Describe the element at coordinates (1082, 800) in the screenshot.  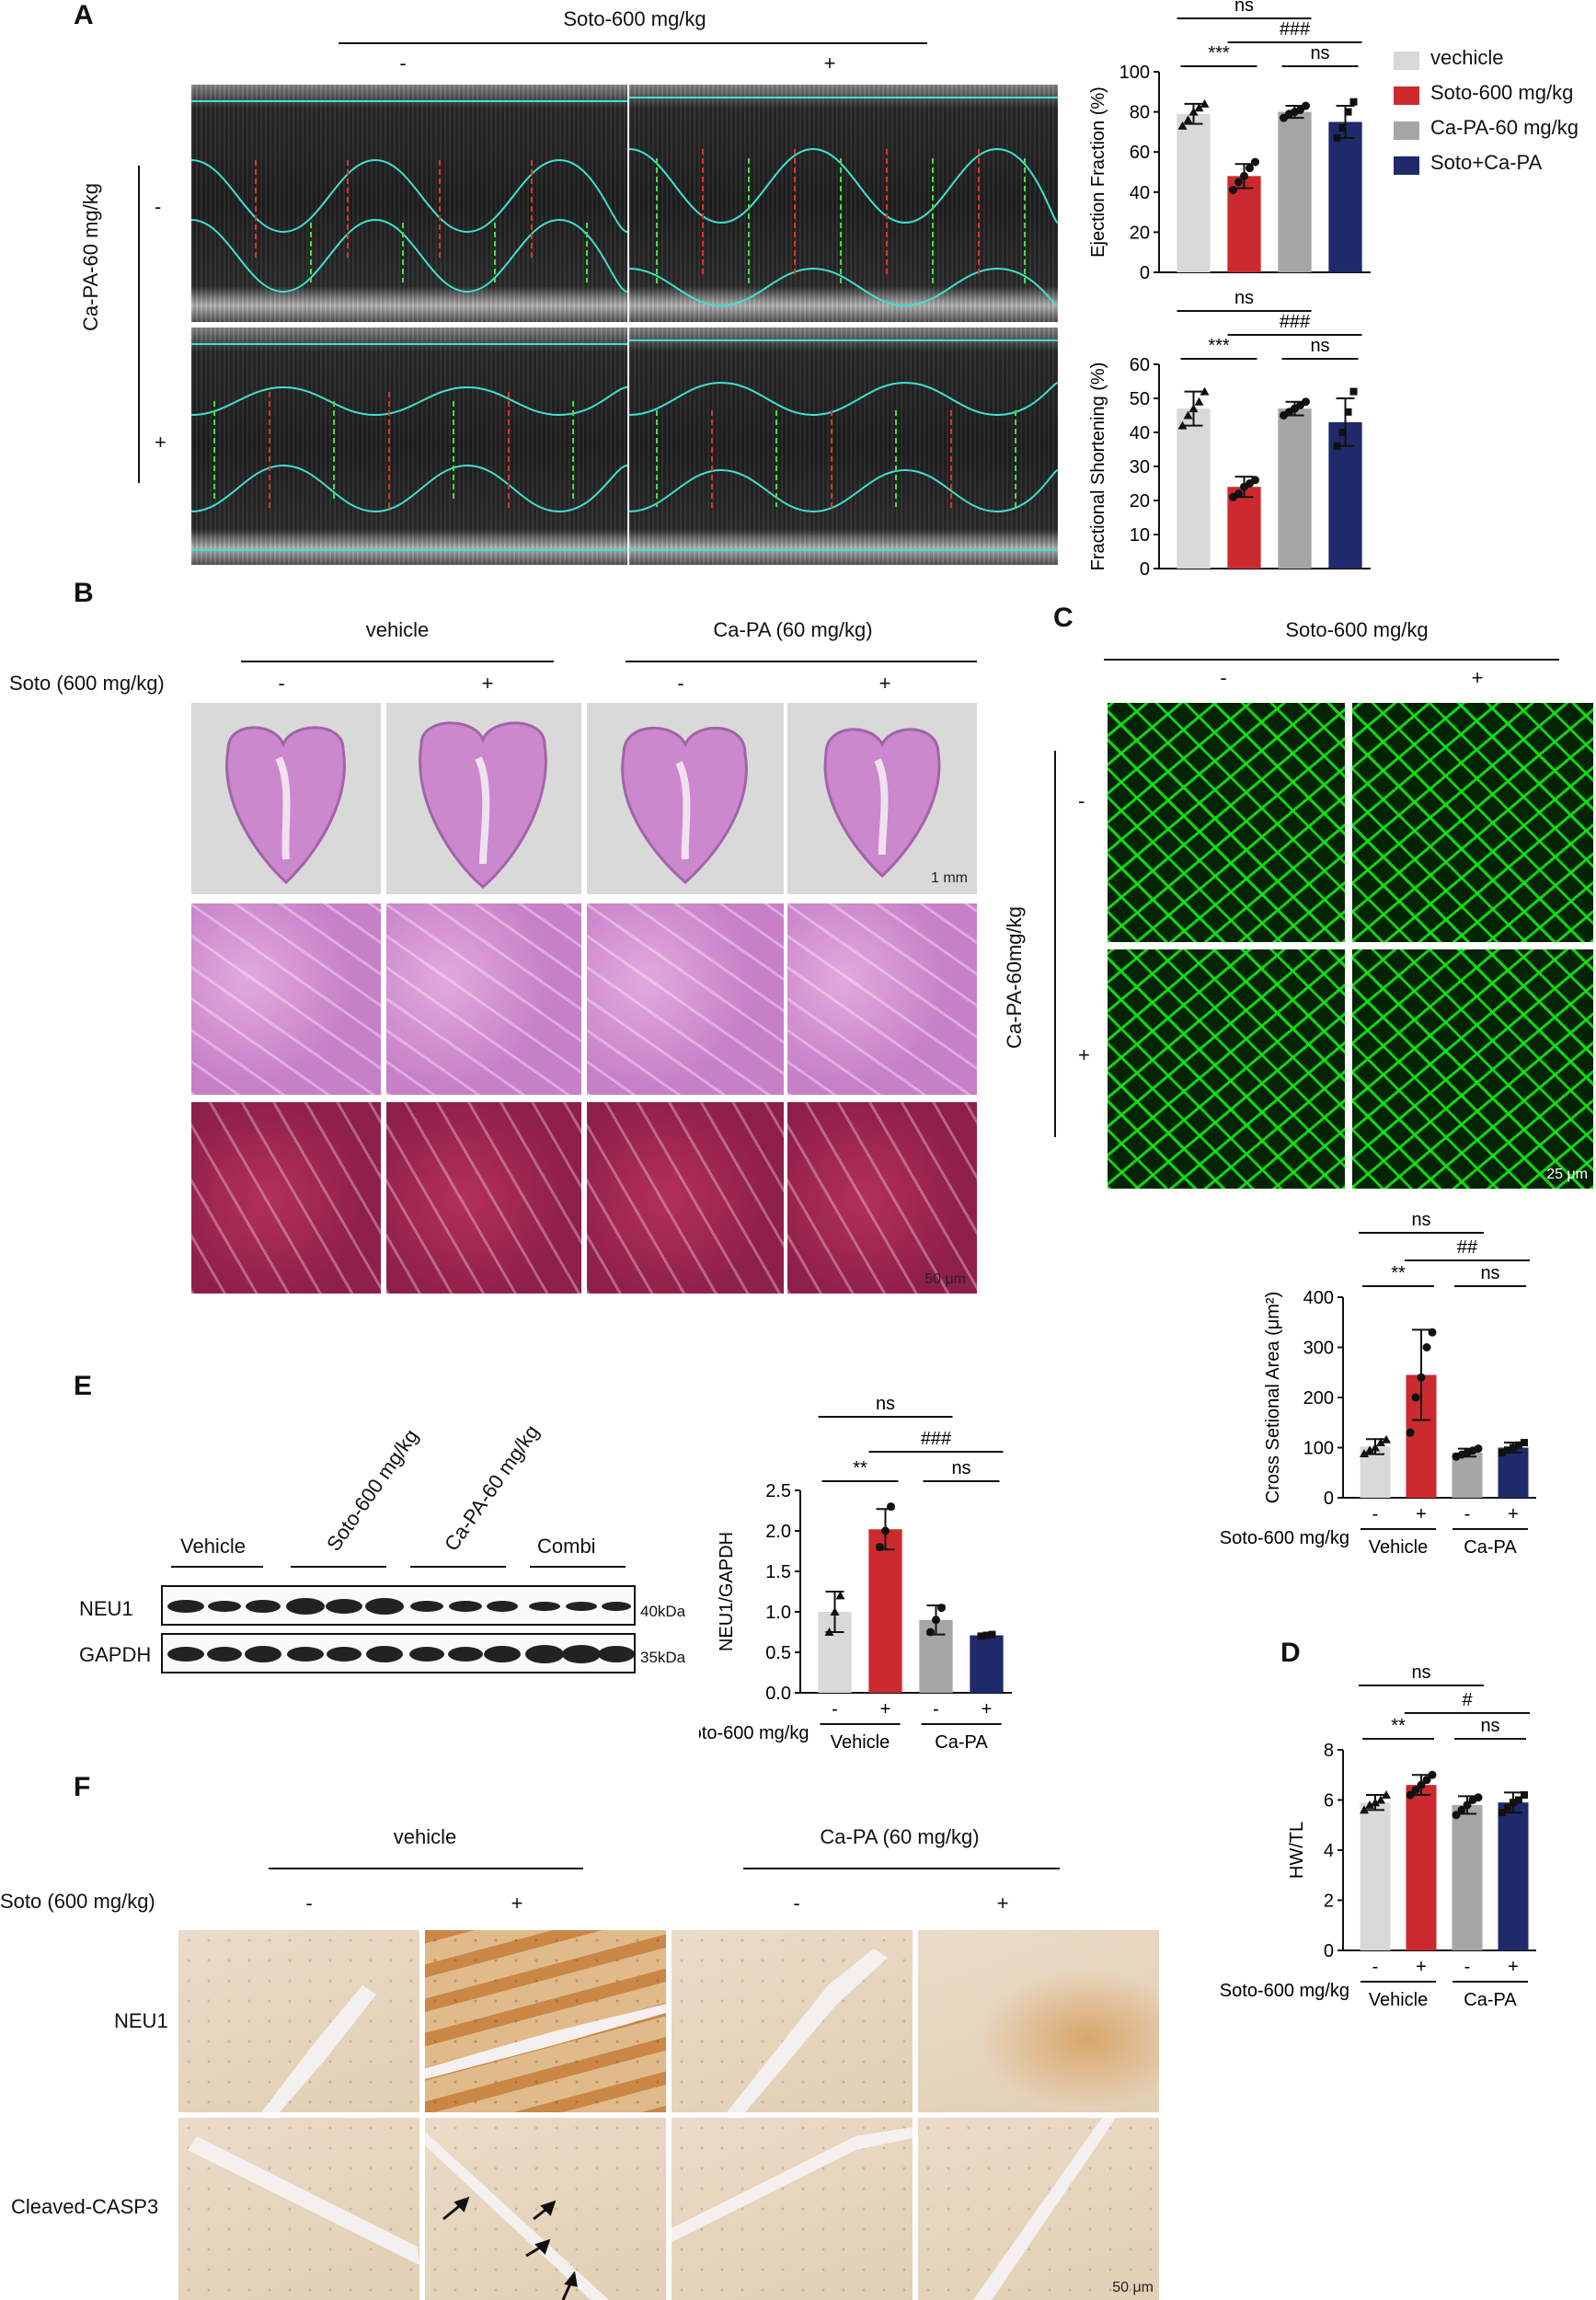
I see `panel-c-row-minus: -` at that location.